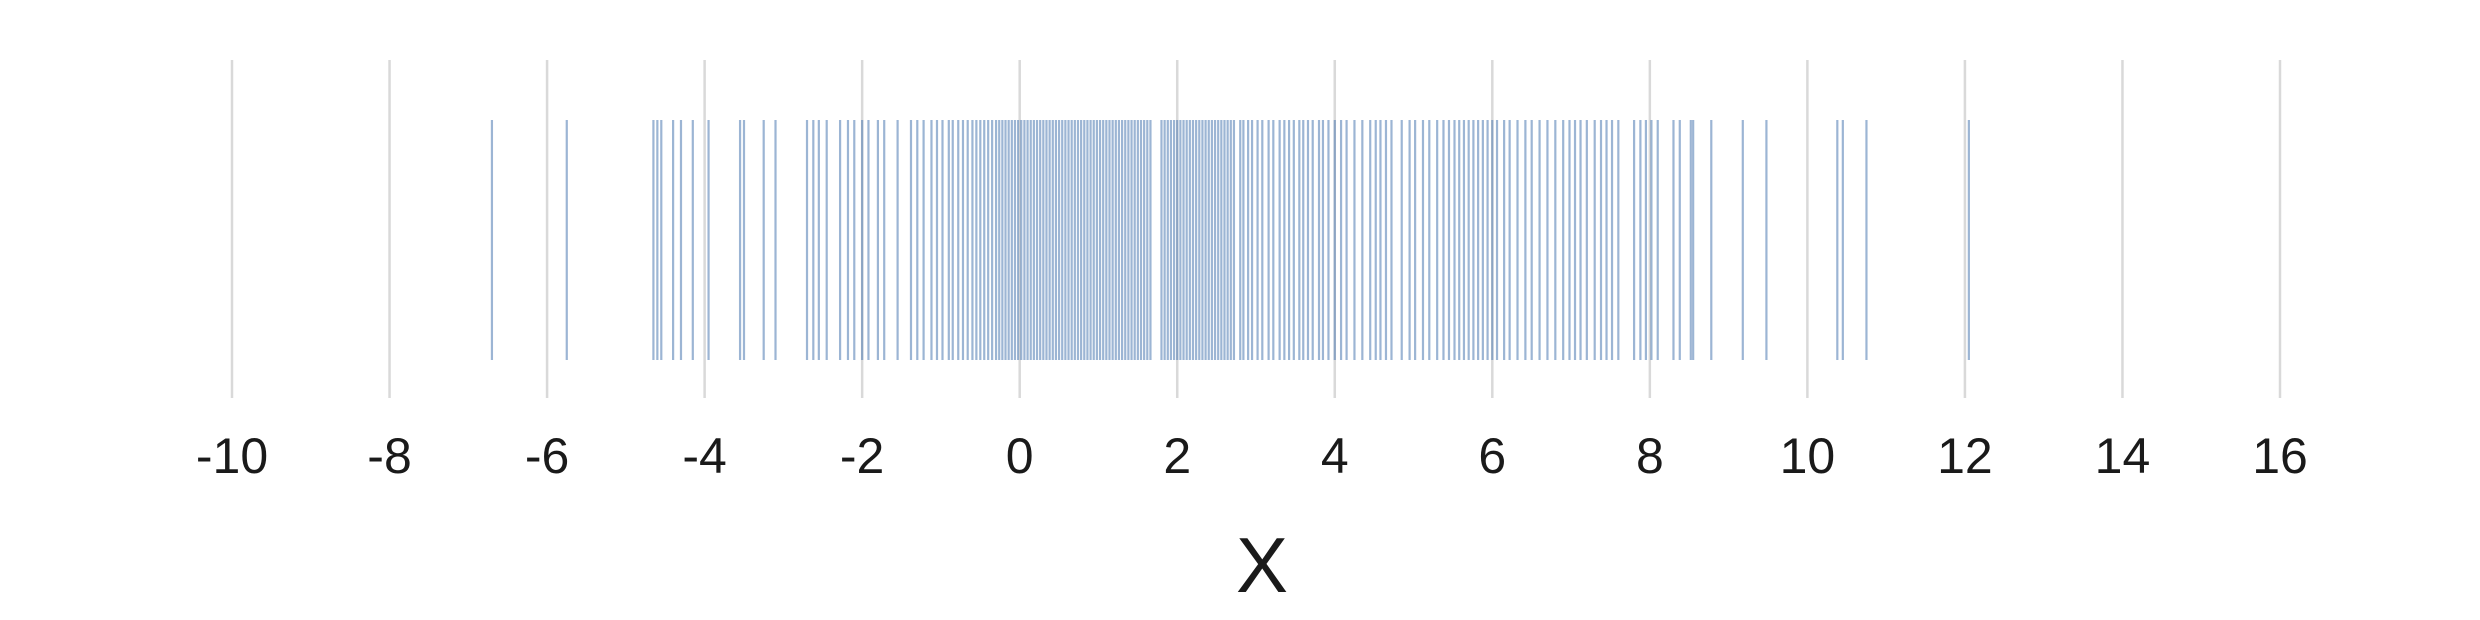 The width and height of the screenshot is (2480, 620). Describe the element at coordinates (389, 456) in the screenshot. I see `x-tick-label: -8` at that location.